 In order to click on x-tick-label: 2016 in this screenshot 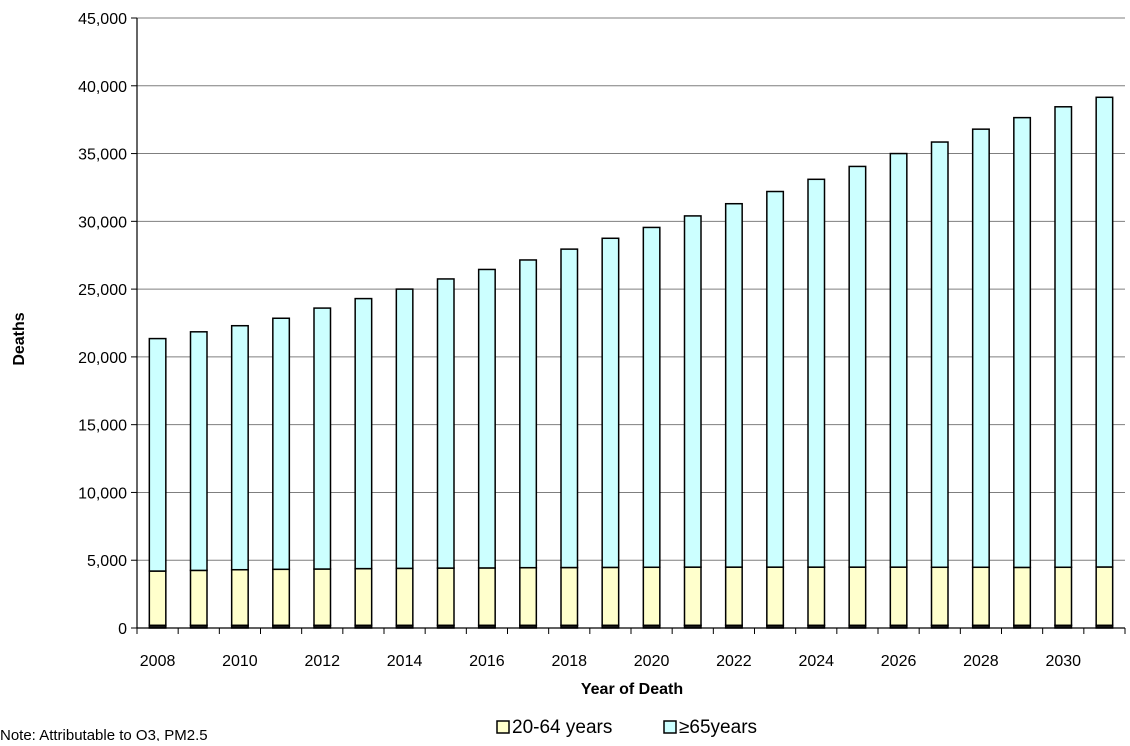, I will do `click(487, 661)`.